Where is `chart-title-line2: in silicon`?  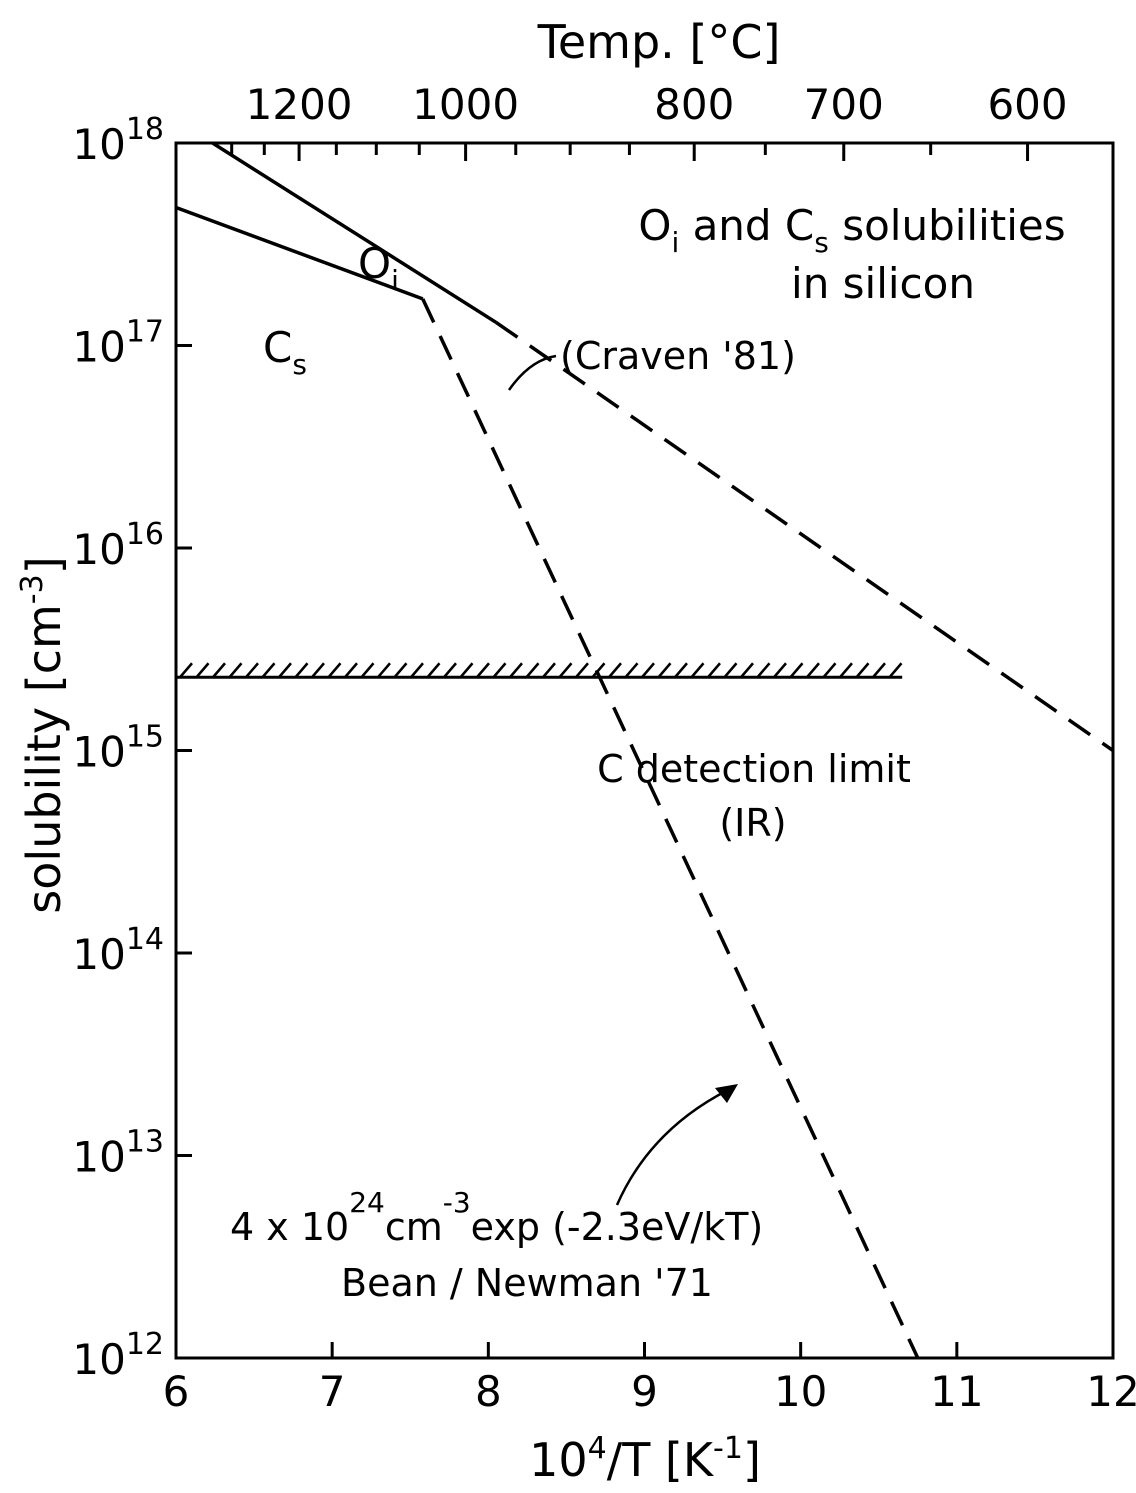 chart-title-line2: in silicon is located at coordinates (883, 283).